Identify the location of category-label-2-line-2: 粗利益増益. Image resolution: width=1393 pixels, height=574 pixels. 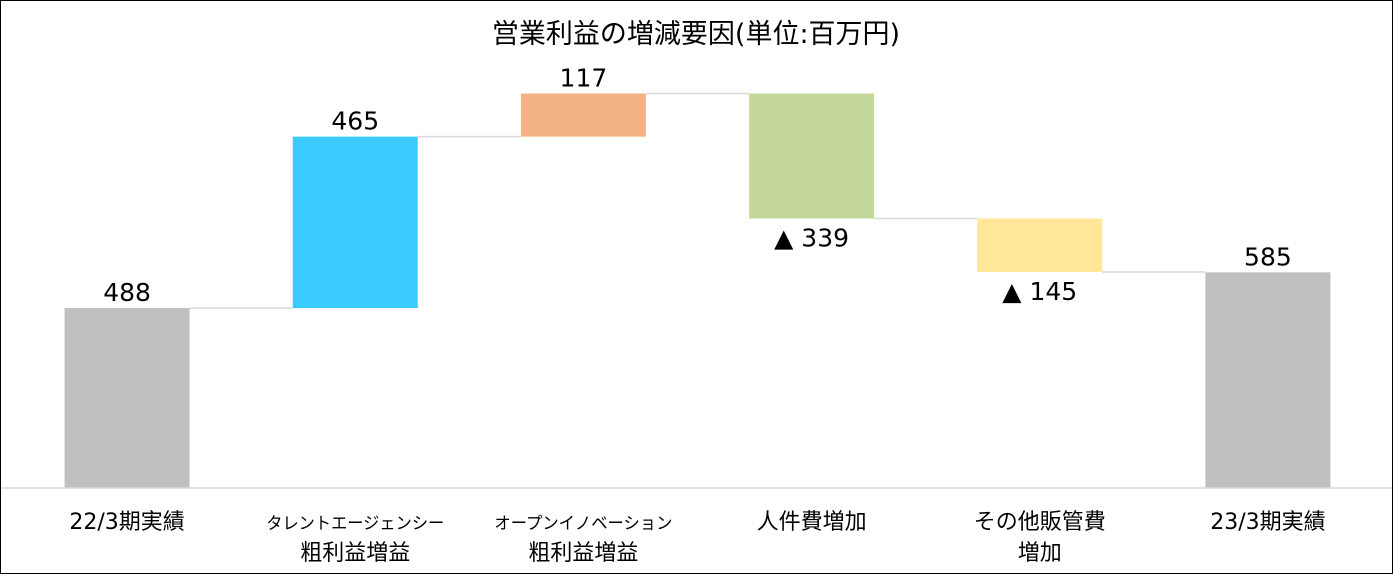
(355, 553).